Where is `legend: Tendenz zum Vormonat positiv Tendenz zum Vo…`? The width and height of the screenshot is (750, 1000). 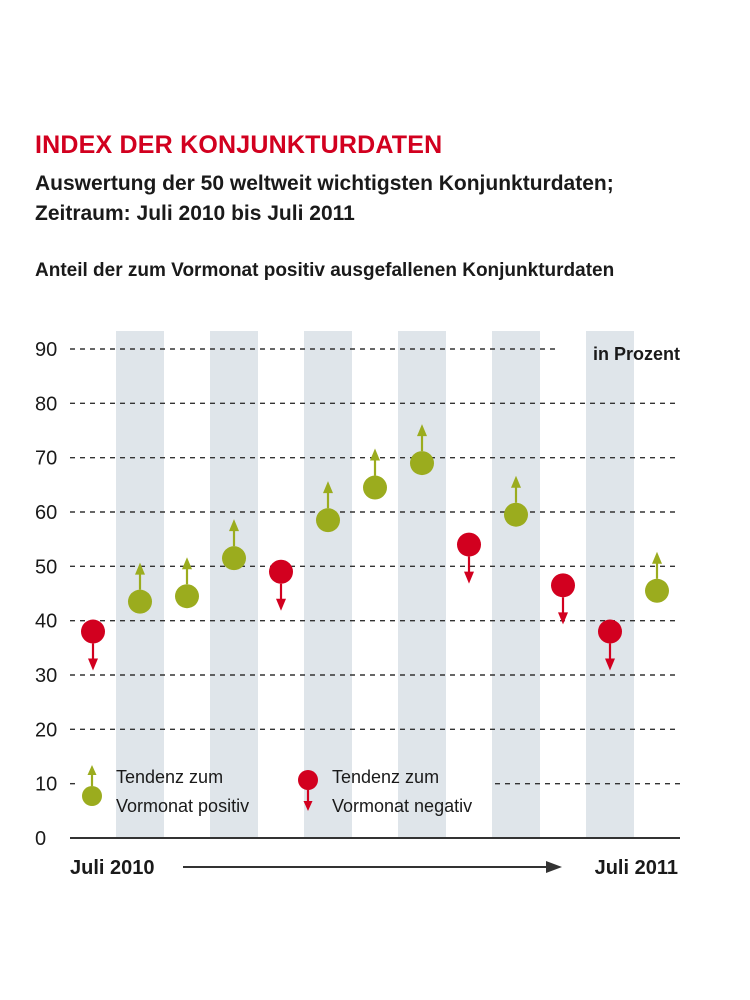
legend: Tendenz zum Vormonat positiv Tendenz zum Vo… is located at coordinates (277, 790).